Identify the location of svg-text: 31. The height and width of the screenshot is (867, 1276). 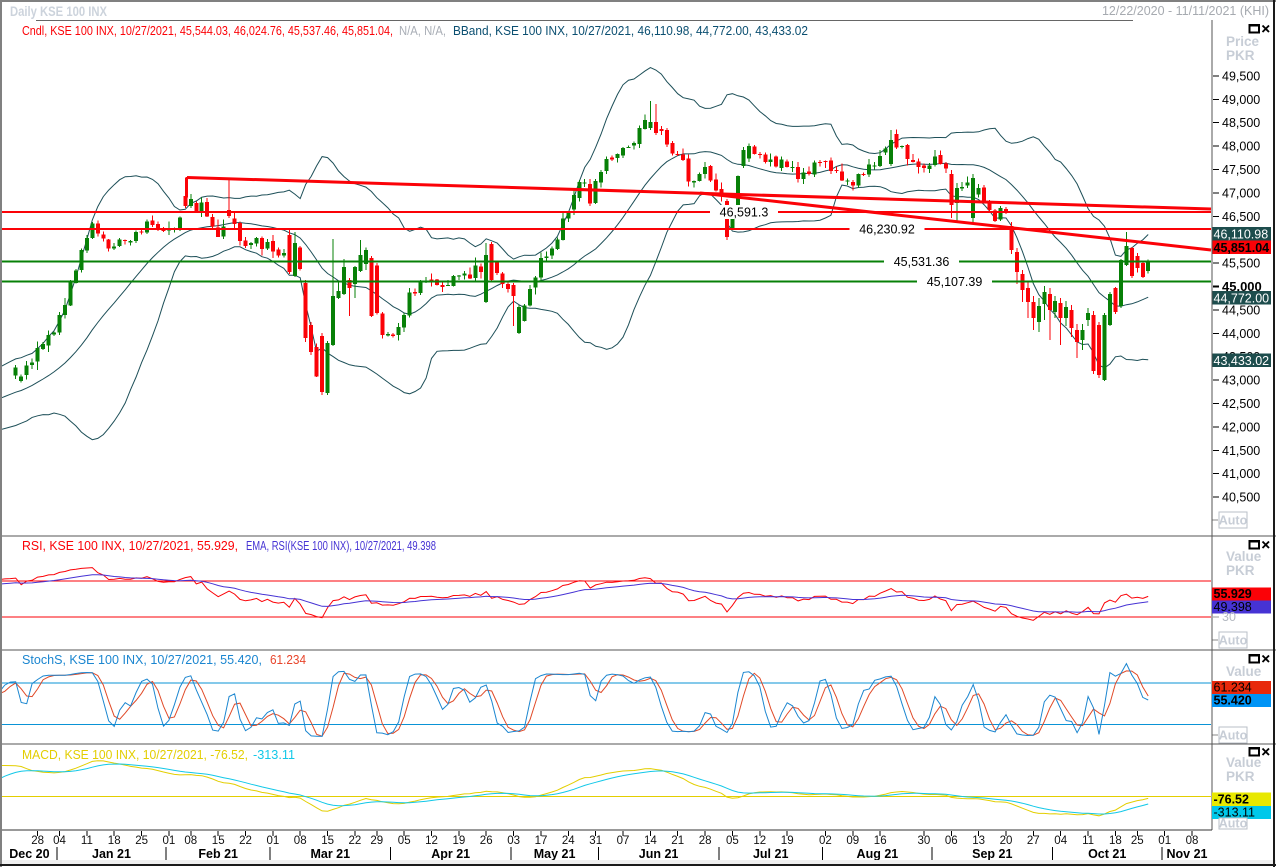
(595, 841).